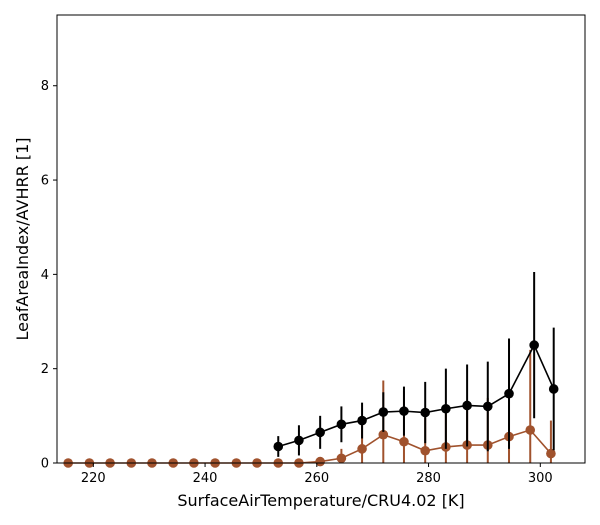 This screenshot has height=525, width=600. I want to click on y-tick-label: 0, so click(45, 464).